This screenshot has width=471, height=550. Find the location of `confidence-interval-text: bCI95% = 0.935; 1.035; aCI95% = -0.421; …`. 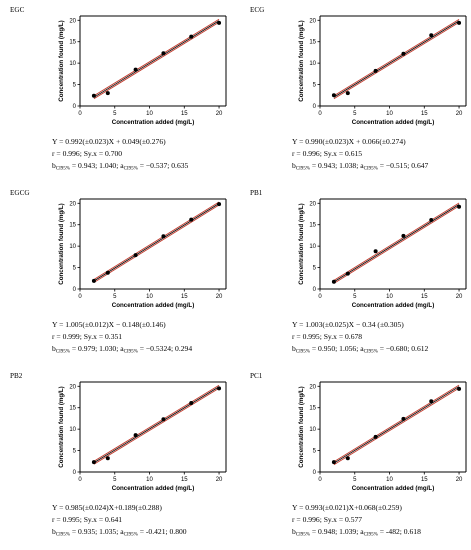

confidence-interval-text: bCI95% = 0.935; 1.035; aCI95% = -0.421; … is located at coordinates (119, 532).